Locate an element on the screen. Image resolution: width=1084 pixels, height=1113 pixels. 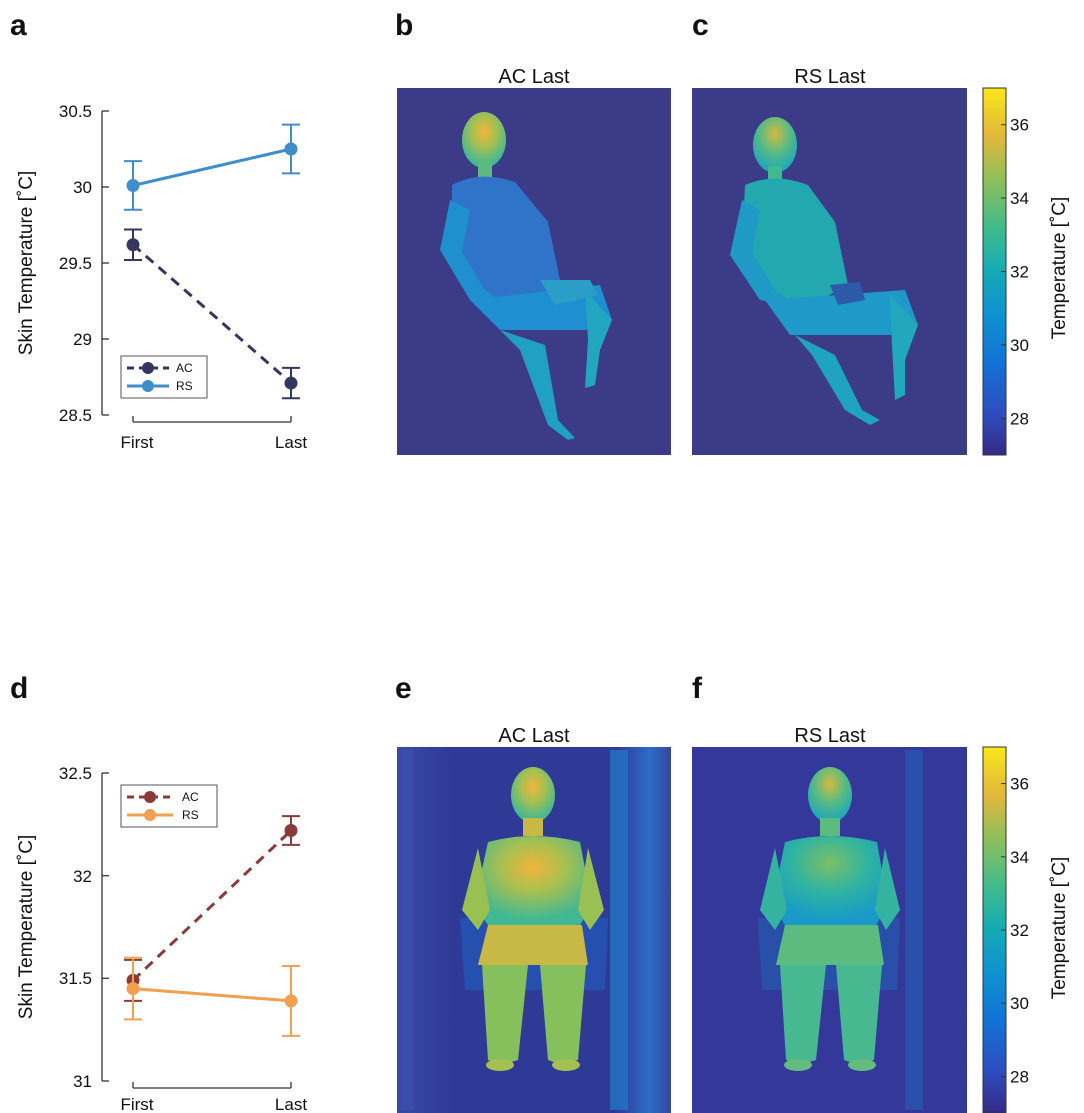
heatmap-title-e: AC Last is located at coordinates (534, 736).